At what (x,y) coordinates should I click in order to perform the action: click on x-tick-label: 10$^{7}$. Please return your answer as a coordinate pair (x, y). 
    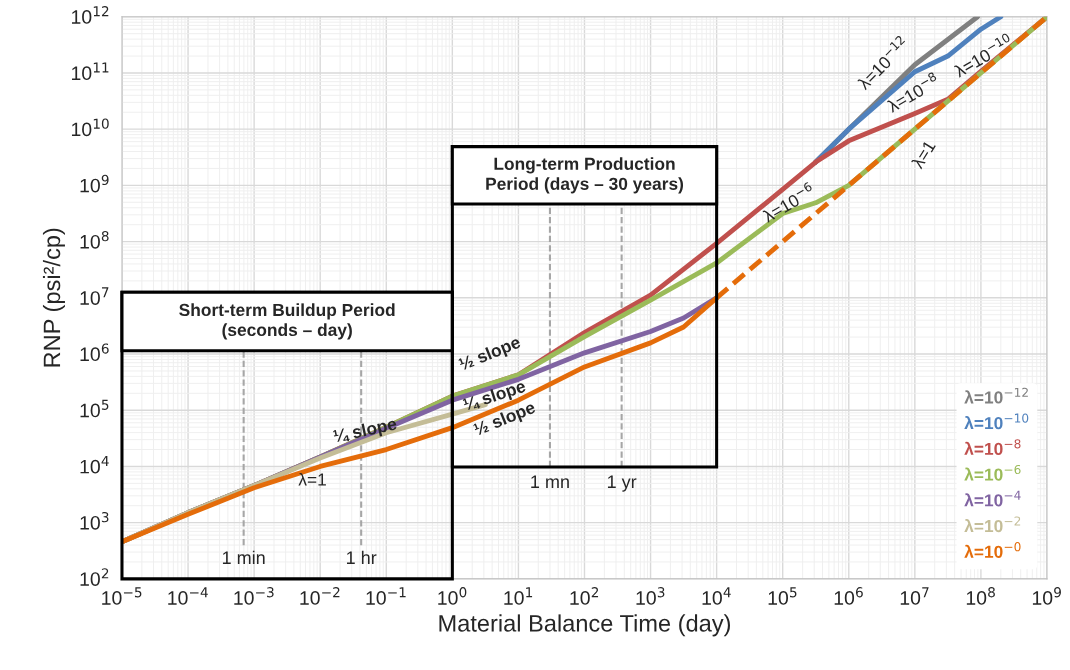
    Looking at the image, I should click on (914, 596).